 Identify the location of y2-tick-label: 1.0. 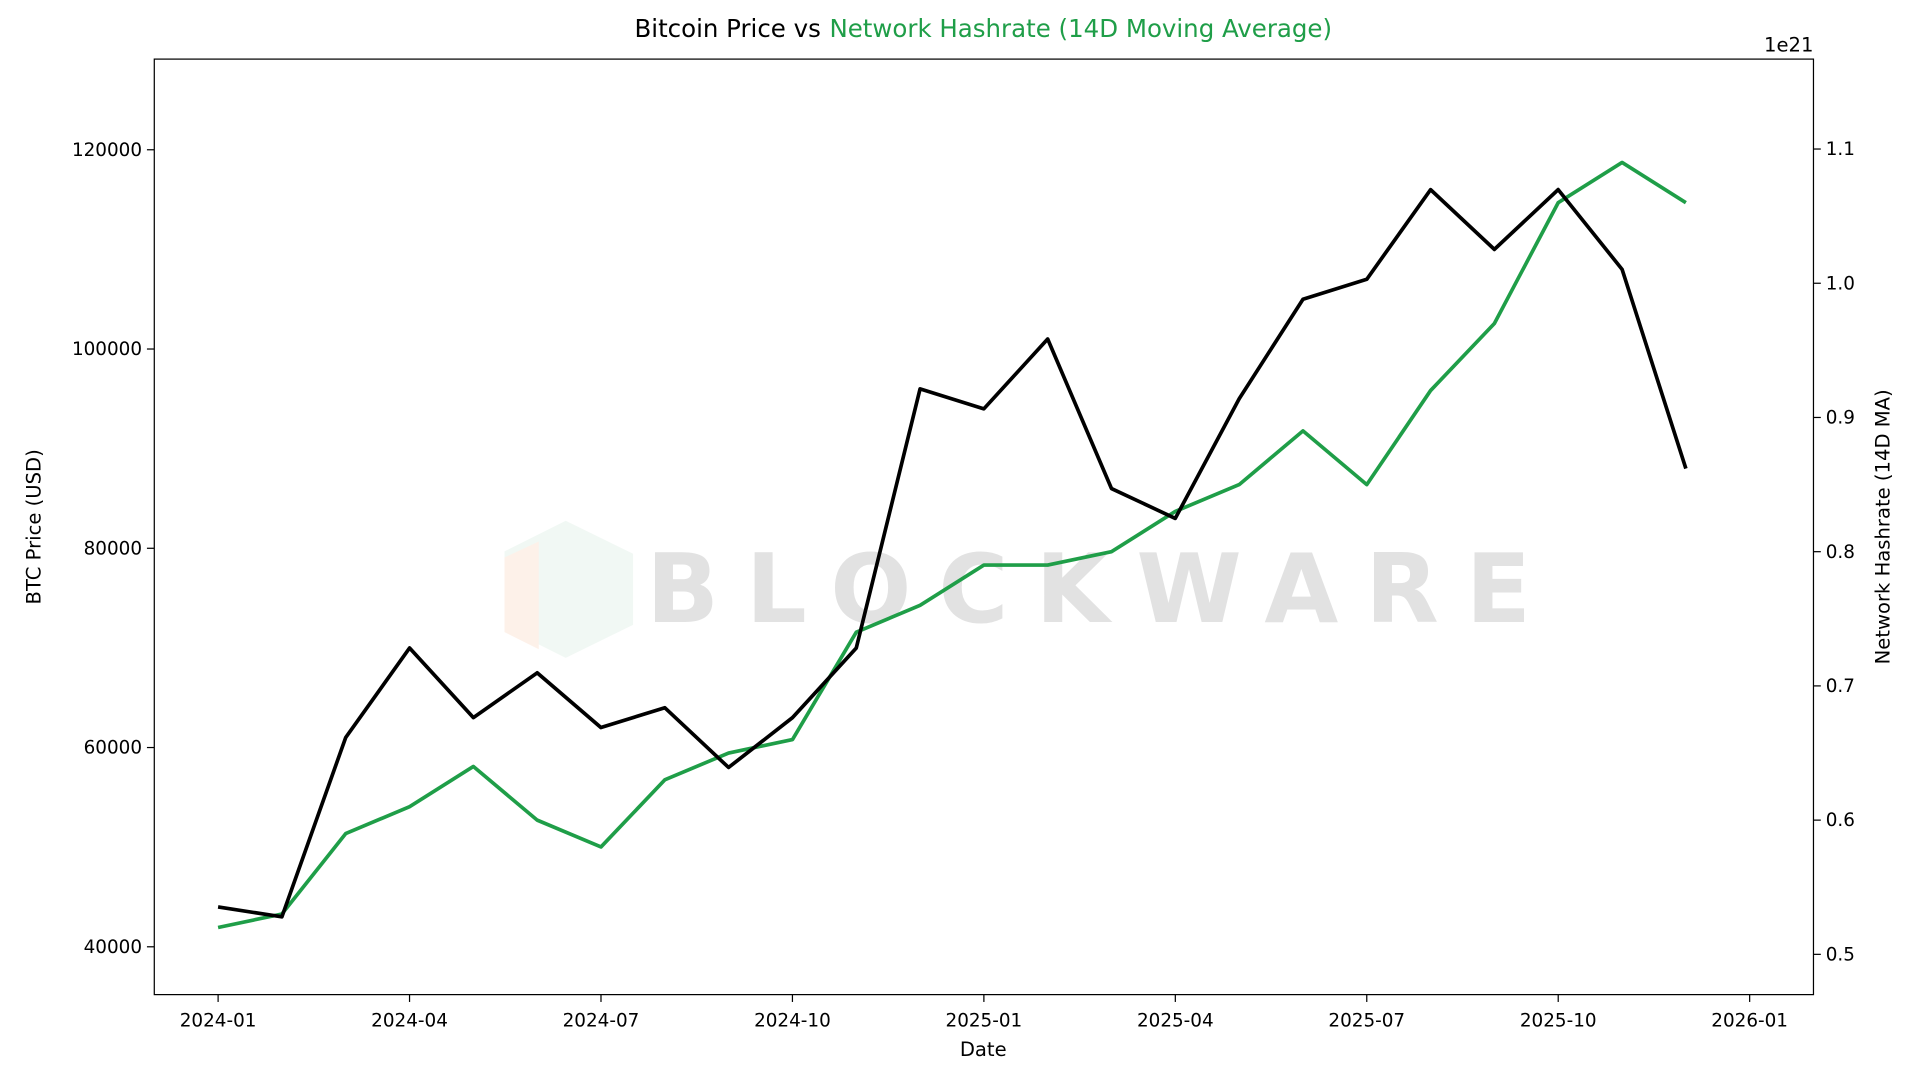
(1840, 283).